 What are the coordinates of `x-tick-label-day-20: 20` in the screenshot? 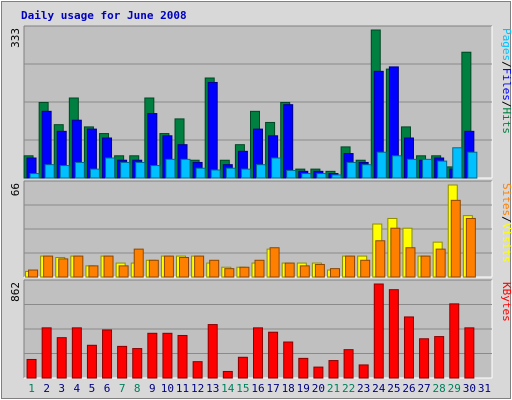 It's located at (318, 388).